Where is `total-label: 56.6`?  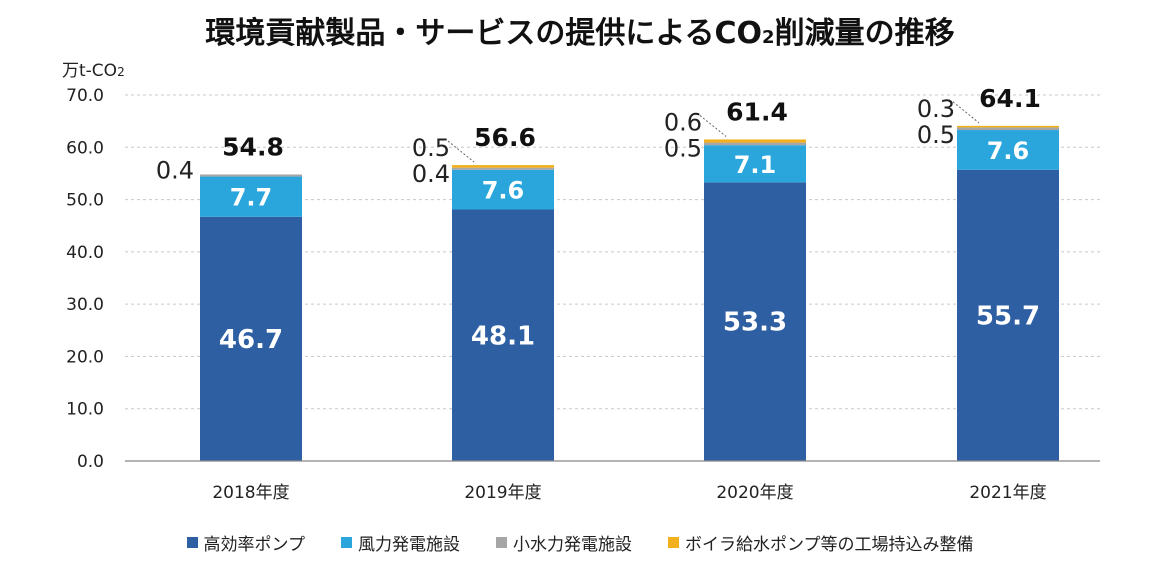 total-label: 56.6 is located at coordinates (505, 137).